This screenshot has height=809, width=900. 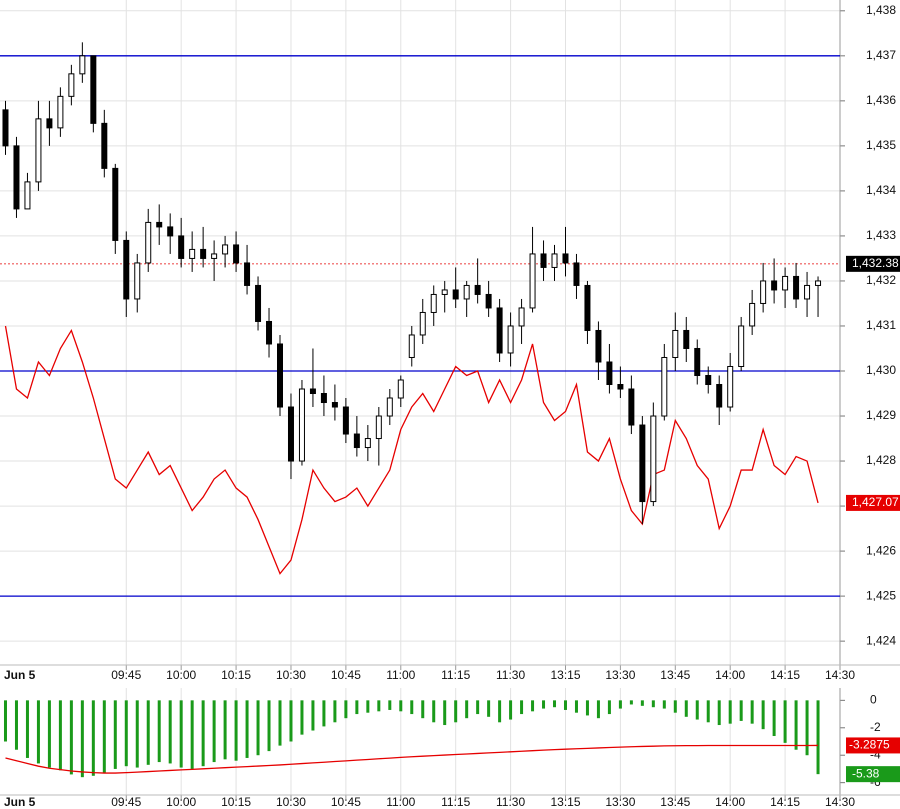 What do you see at coordinates (785, 675) in the screenshot?
I see `x-tick-label: 14:15` at bounding box center [785, 675].